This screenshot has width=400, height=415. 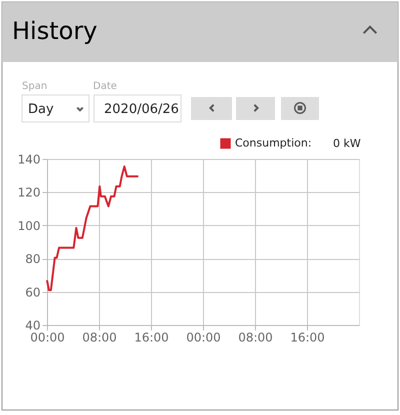 I want to click on y-tick-label: 140, so click(x=29, y=159).